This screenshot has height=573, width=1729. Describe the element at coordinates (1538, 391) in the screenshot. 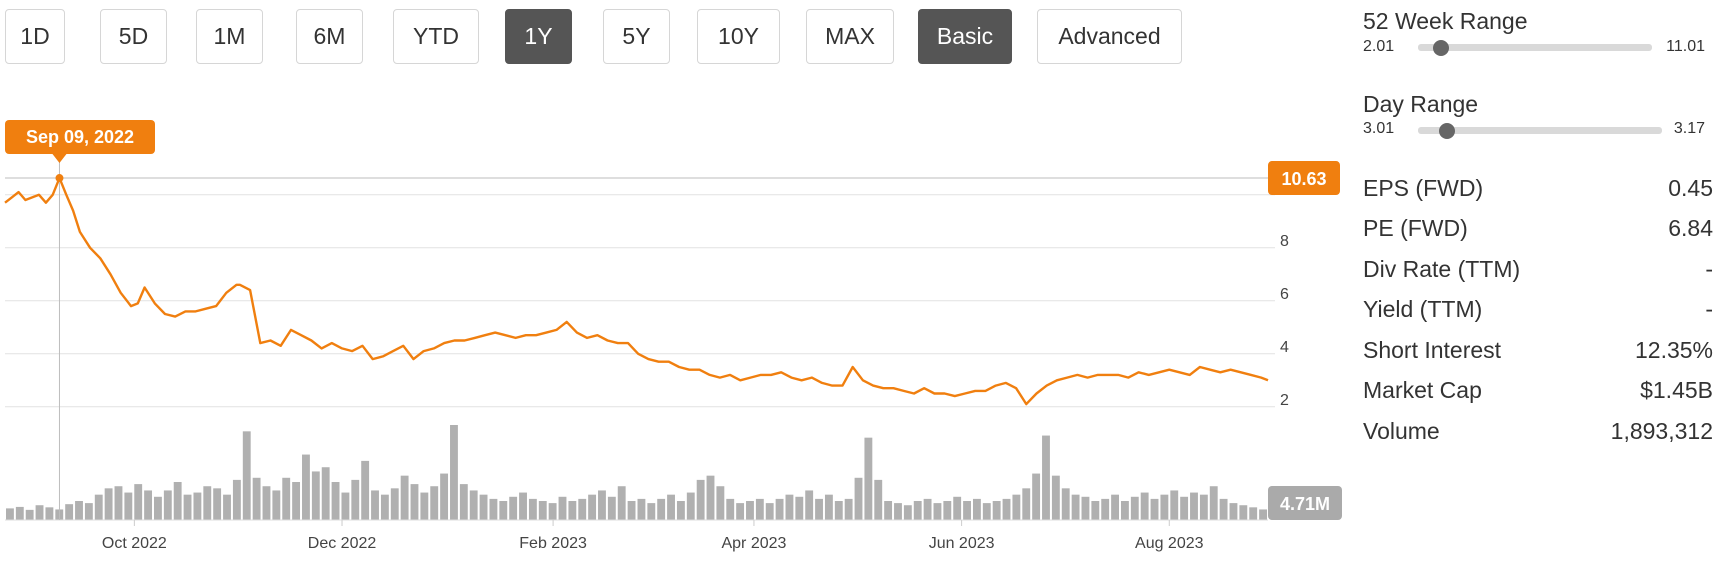

I see `stat-row: Market Cap $1.45B` at that location.